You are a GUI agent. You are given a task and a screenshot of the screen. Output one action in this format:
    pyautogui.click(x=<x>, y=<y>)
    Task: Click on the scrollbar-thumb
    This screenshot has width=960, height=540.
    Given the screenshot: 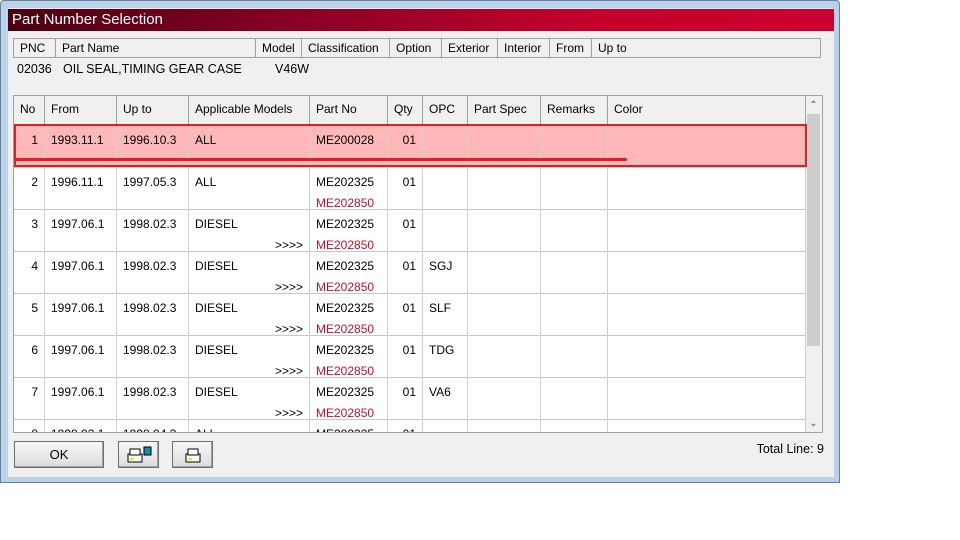 What is the action you would take?
    pyautogui.click(x=813, y=230)
    